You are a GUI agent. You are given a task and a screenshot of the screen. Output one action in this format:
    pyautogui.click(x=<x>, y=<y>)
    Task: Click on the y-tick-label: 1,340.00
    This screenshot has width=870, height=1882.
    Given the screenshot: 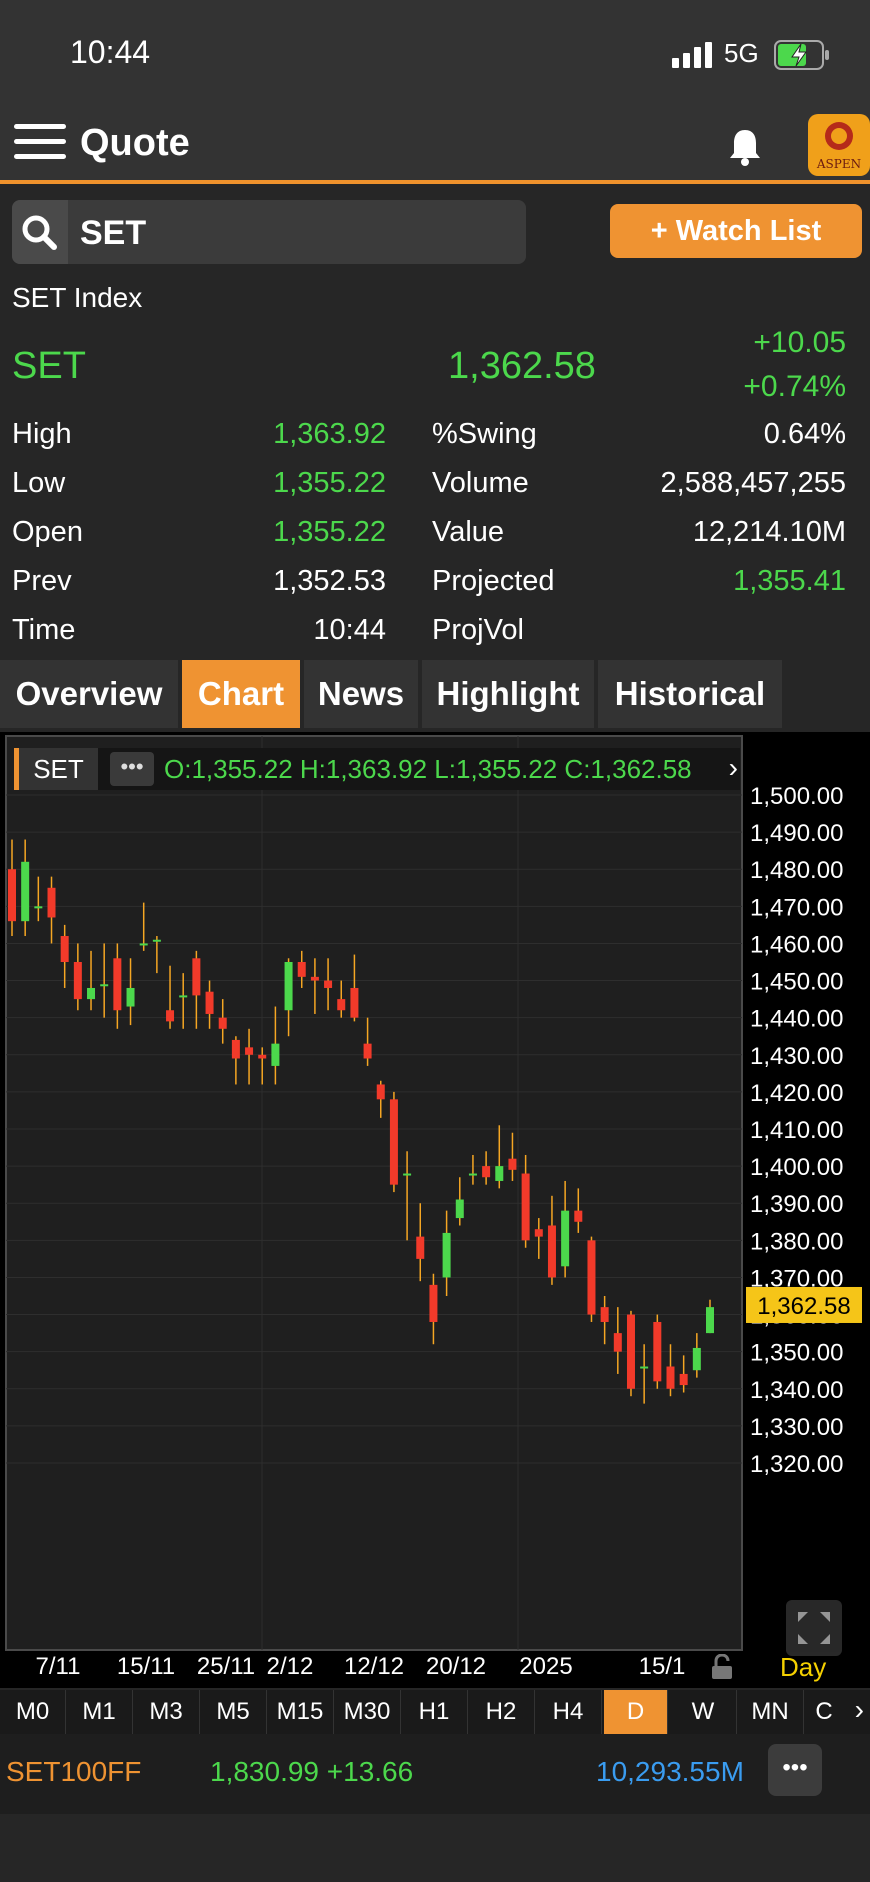 What is the action you would take?
    pyautogui.click(x=796, y=1390)
    